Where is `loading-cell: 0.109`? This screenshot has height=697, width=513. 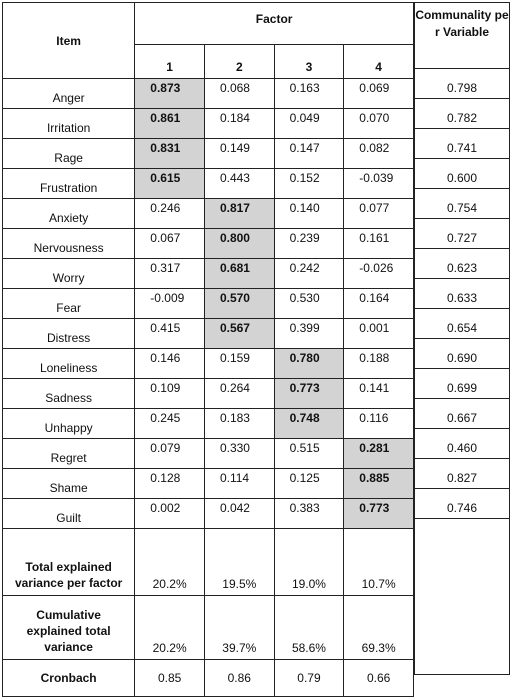 loading-cell: 0.109 is located at coordinates (169, 393).